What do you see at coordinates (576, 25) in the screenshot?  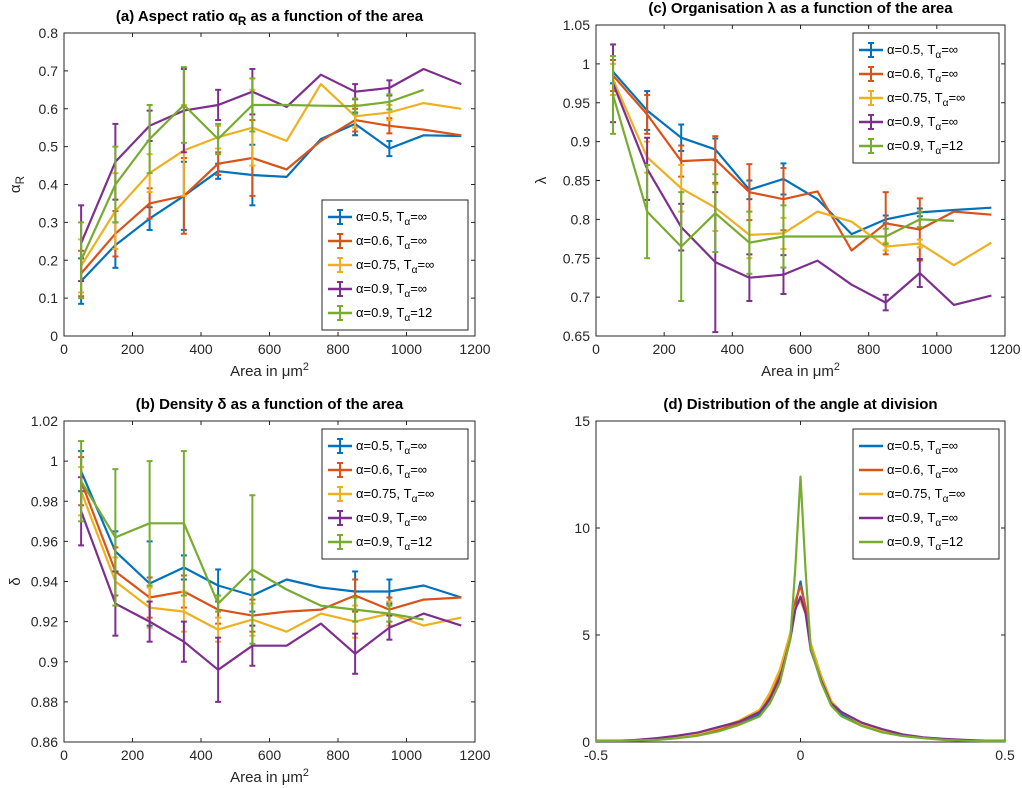 I see `y-tick-label: 1.05` at bounding box center [576, 25].